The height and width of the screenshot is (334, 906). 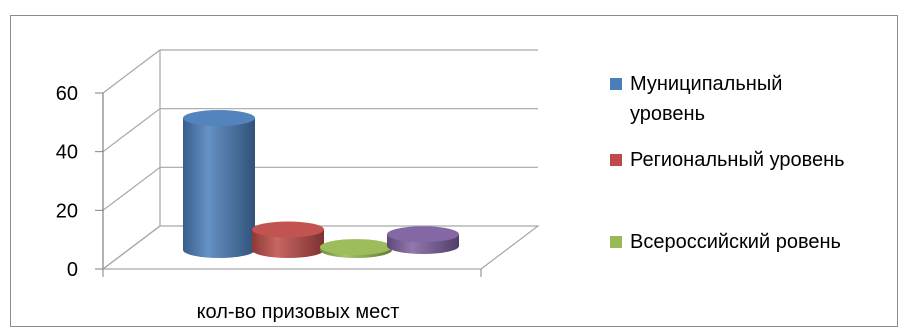 What do you see at coordinates (735, 242) in the screenshot?
I see `legend-label-federal: Всероссийский ровень` at bounding box center [735, 242].